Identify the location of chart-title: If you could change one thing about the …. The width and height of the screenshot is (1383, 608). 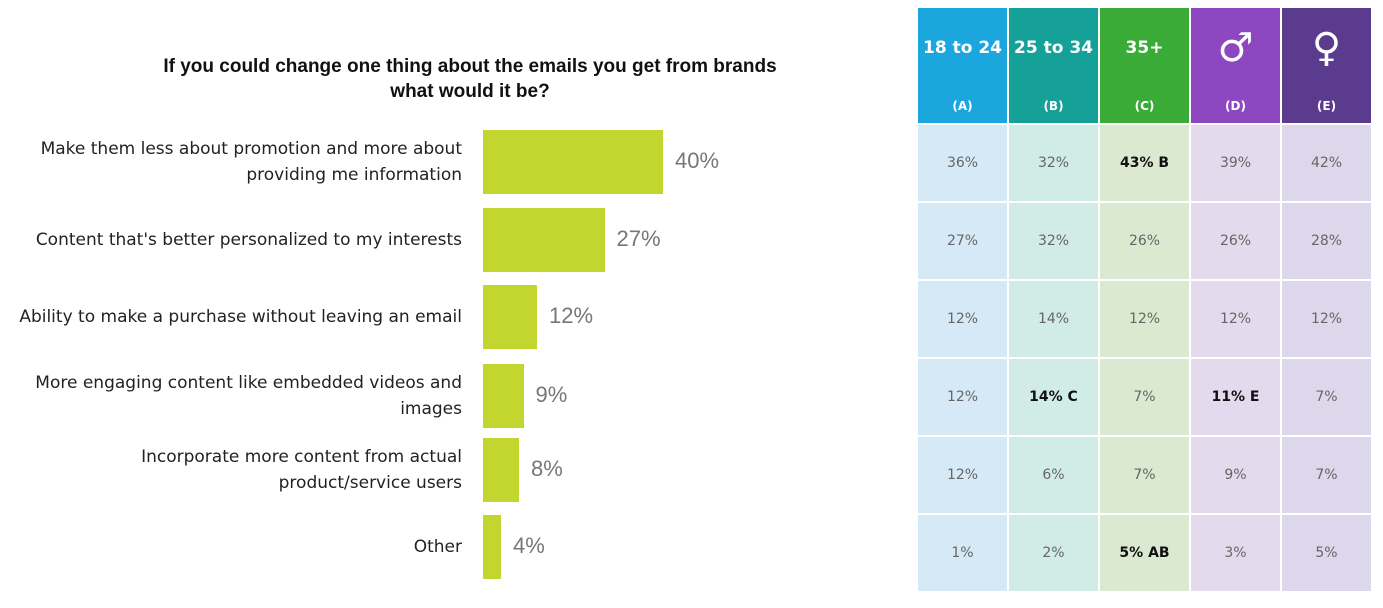
(470, 79).